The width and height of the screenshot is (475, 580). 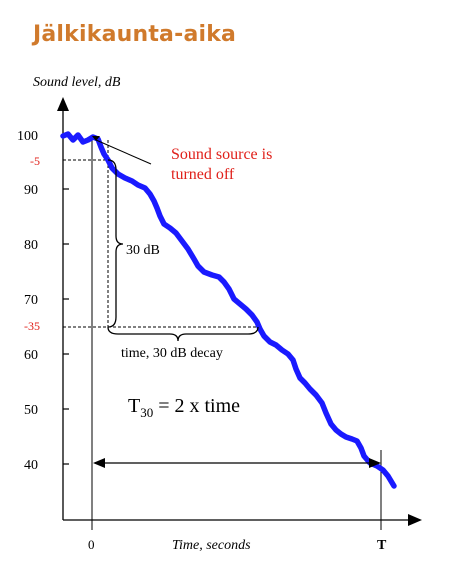 What do you see at coordinates (160, 234) in the screenshot?
I see `dashed-guides` at bounding box center [160, 234].